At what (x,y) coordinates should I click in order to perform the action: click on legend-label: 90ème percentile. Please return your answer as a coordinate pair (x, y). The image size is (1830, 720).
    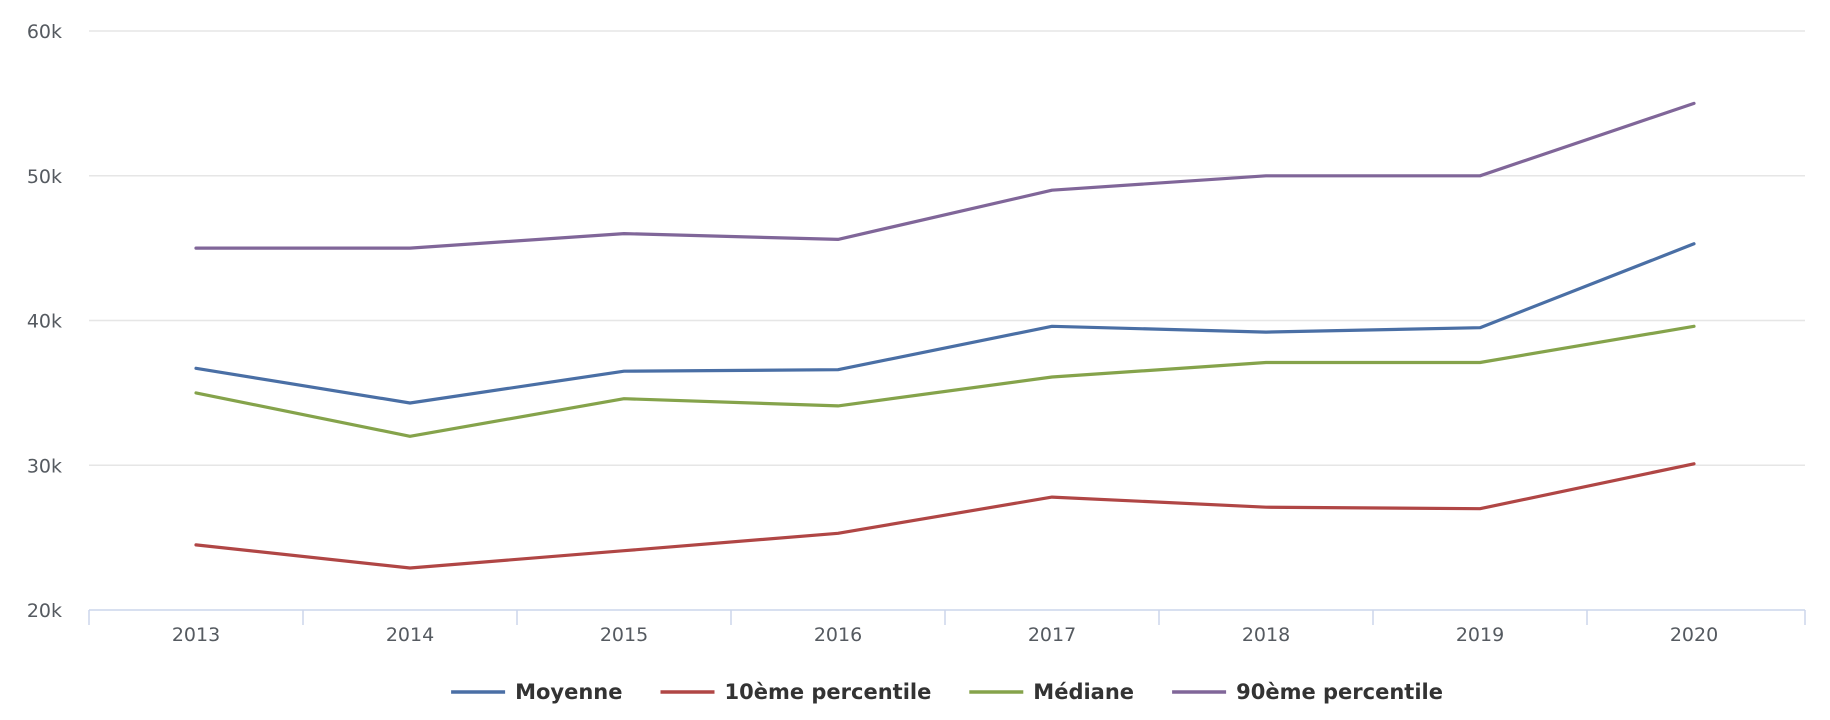
    Looking at the image, I should click on (1339, 692).